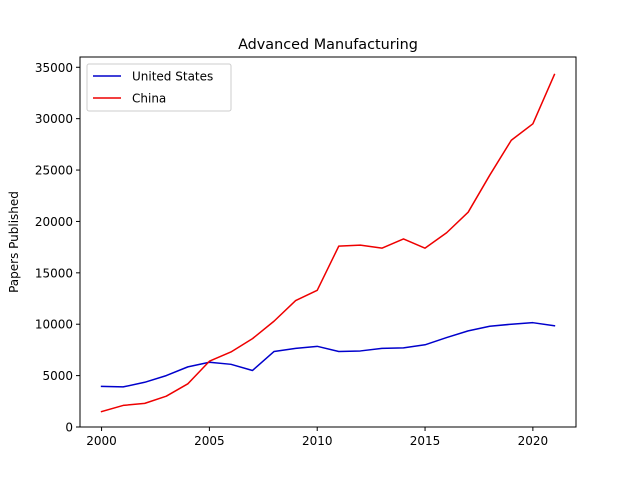  Describe the element at coordinates (69, 428) in the screenshot. I see `y-tick-label: 0` at that location.